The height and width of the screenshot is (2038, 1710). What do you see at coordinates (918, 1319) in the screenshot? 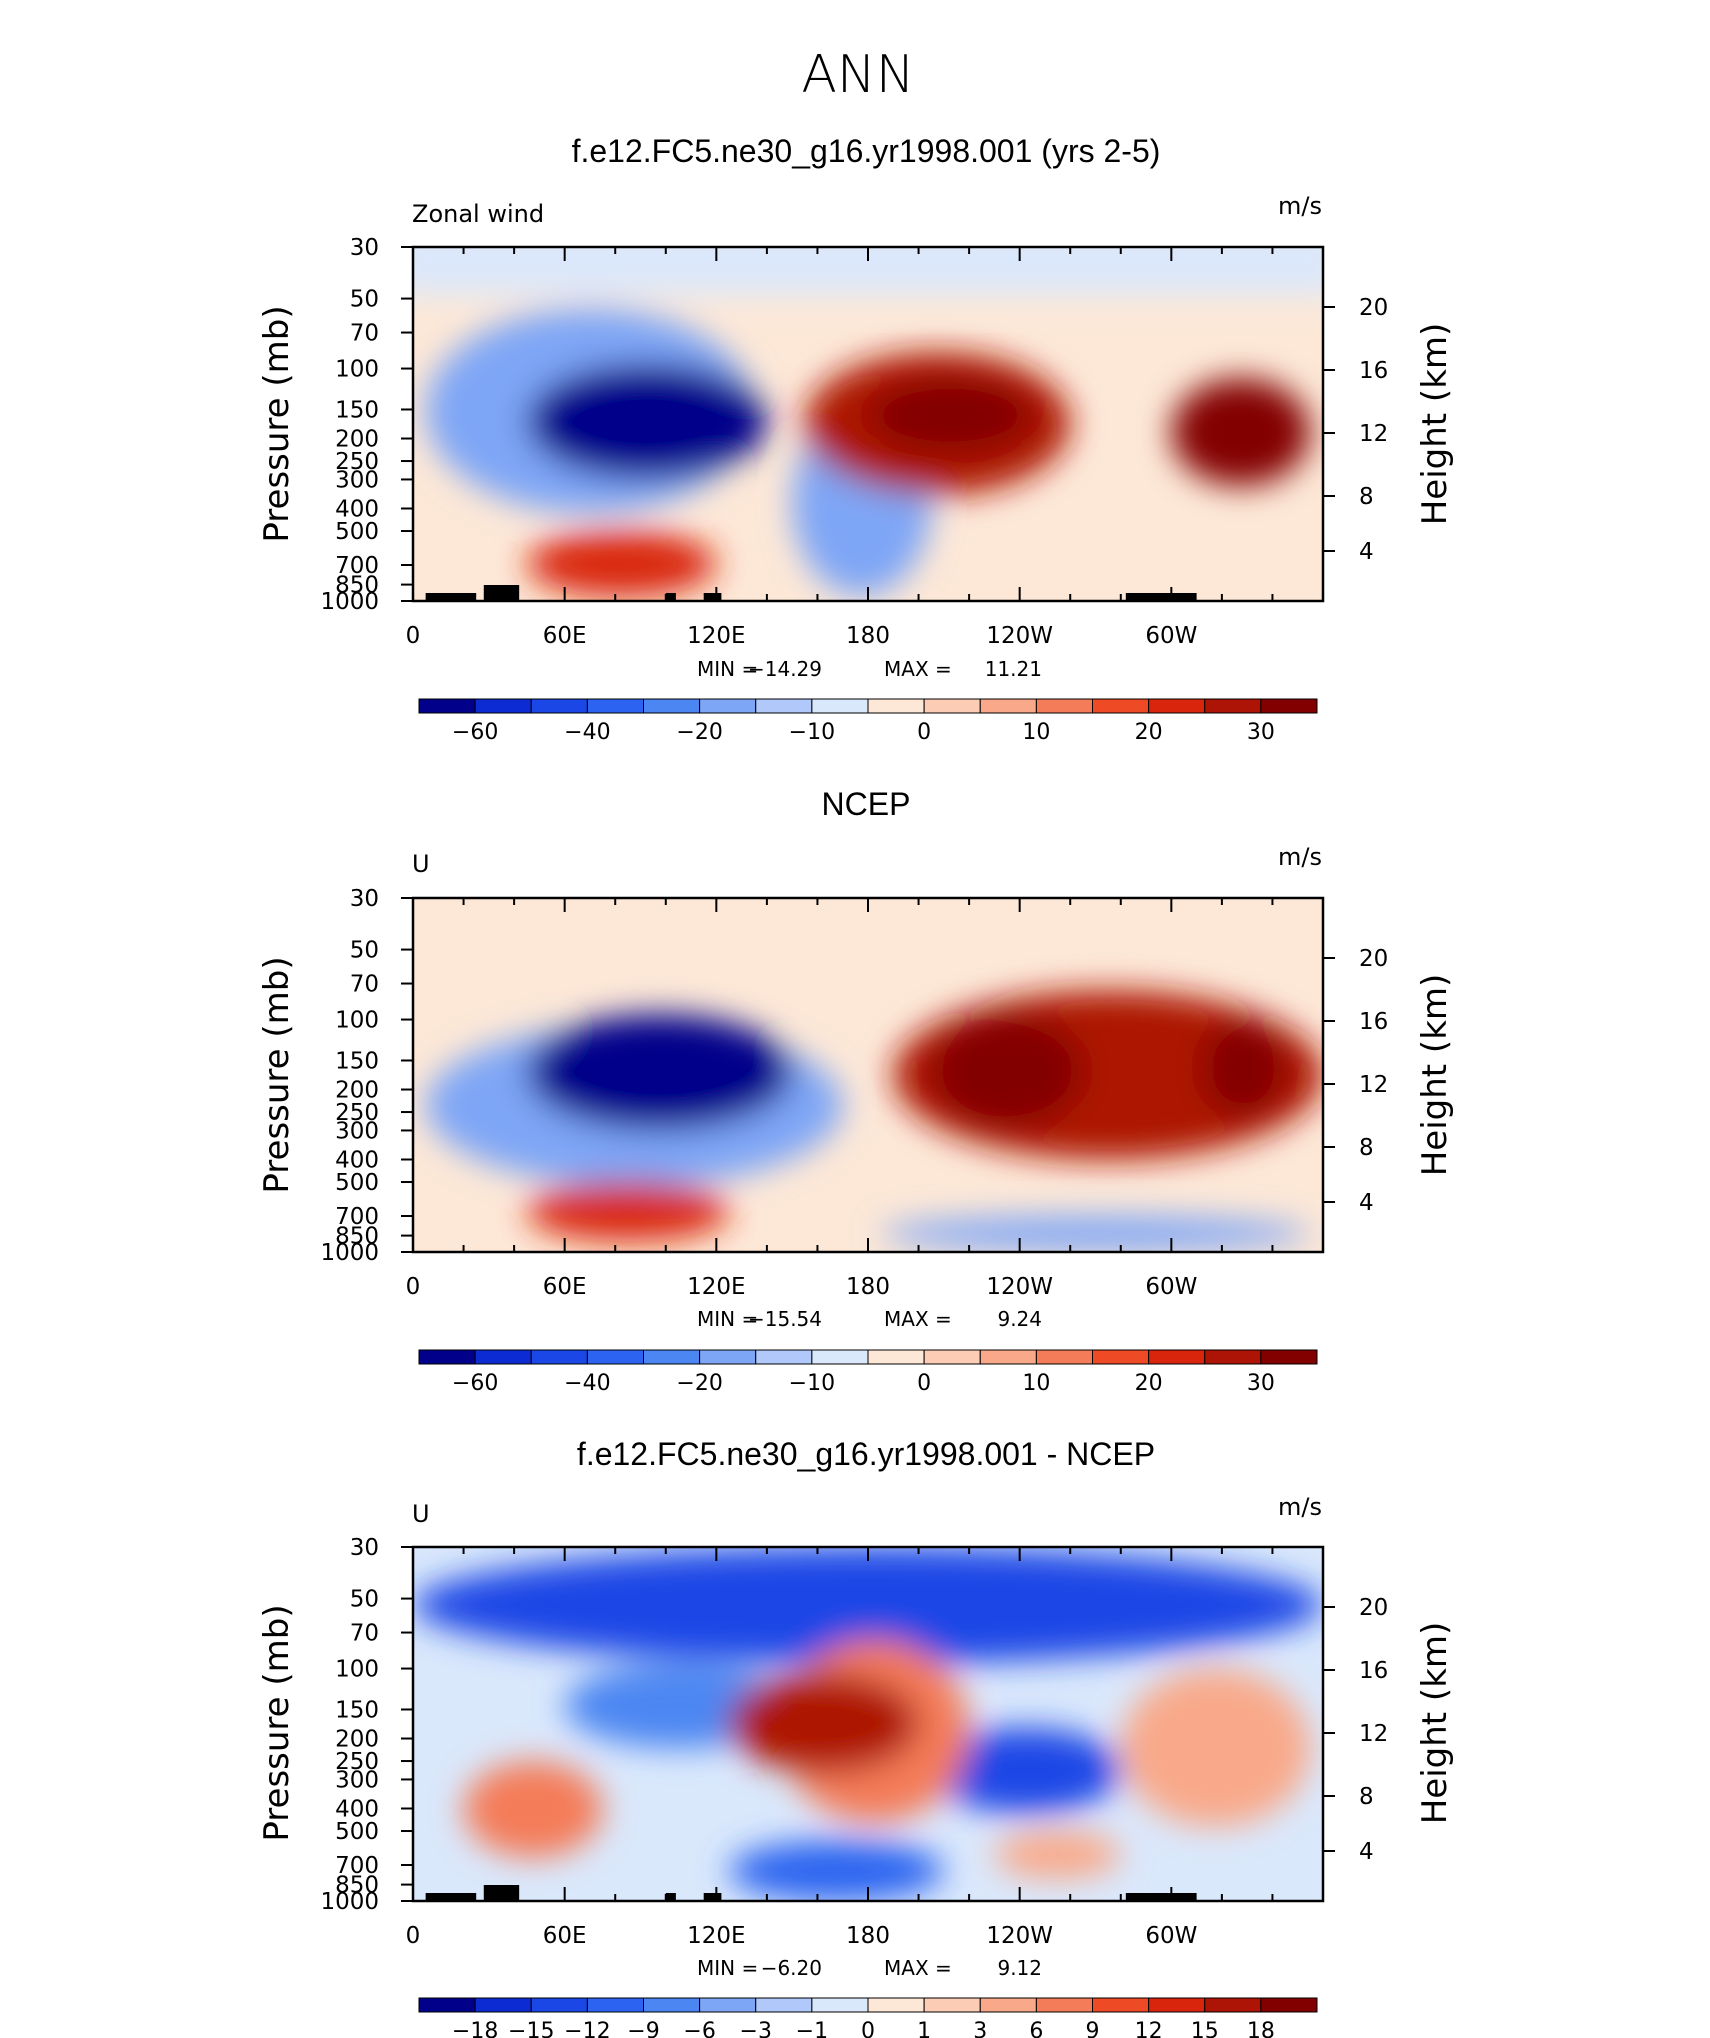
I see `max-label: MAX =` at bounding box center [918, 1319].